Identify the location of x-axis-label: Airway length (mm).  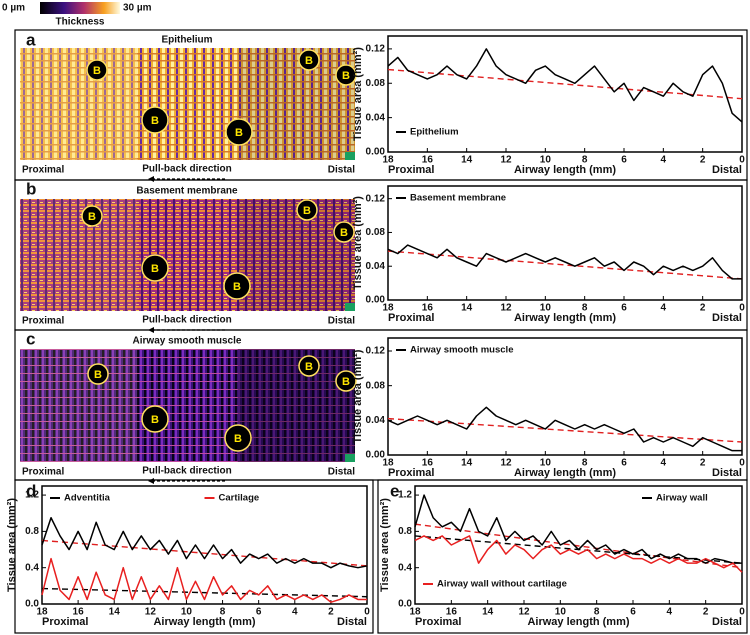
(578, 622).